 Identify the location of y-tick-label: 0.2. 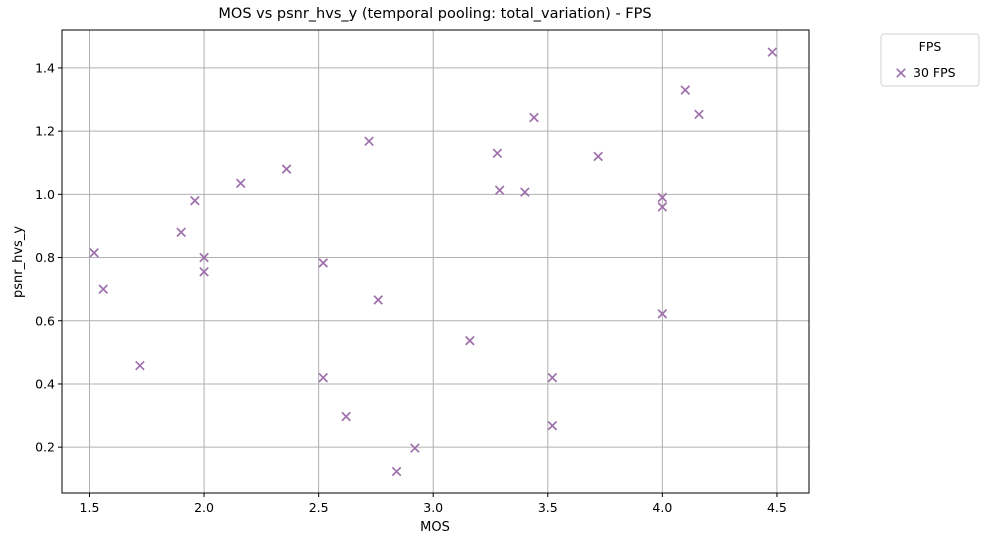
(45, 447).